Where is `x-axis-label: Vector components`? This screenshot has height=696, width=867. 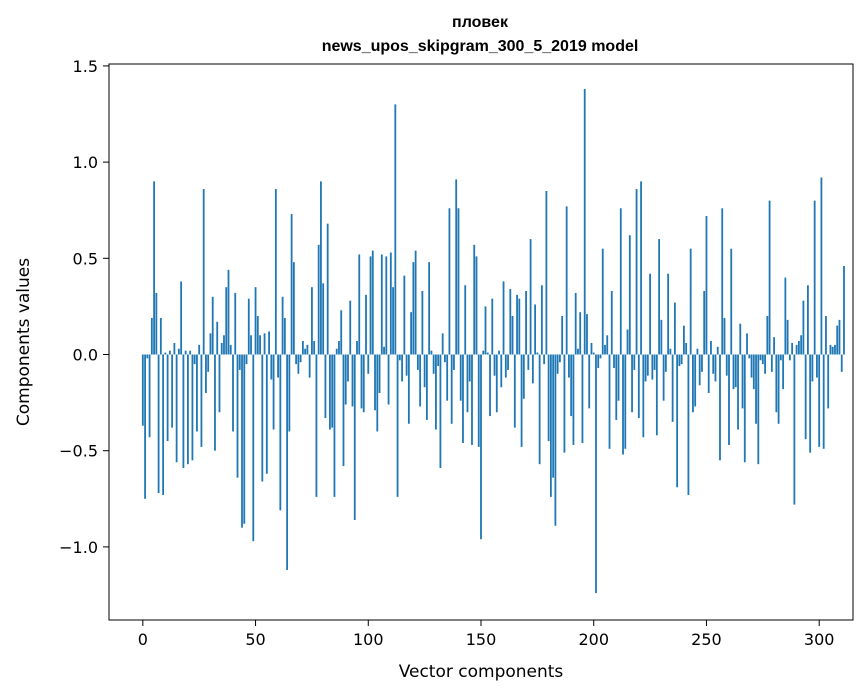
x-axis-label: Vector components is located at coordinates (481, 672).